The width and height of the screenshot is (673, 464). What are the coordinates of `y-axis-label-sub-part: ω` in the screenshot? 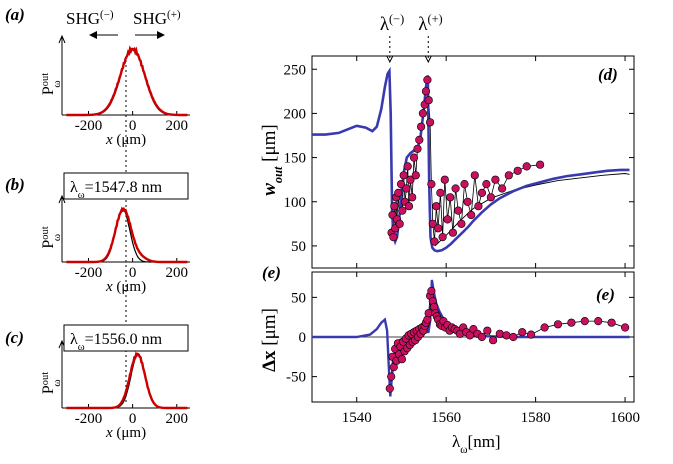 It's located at (57, 237).